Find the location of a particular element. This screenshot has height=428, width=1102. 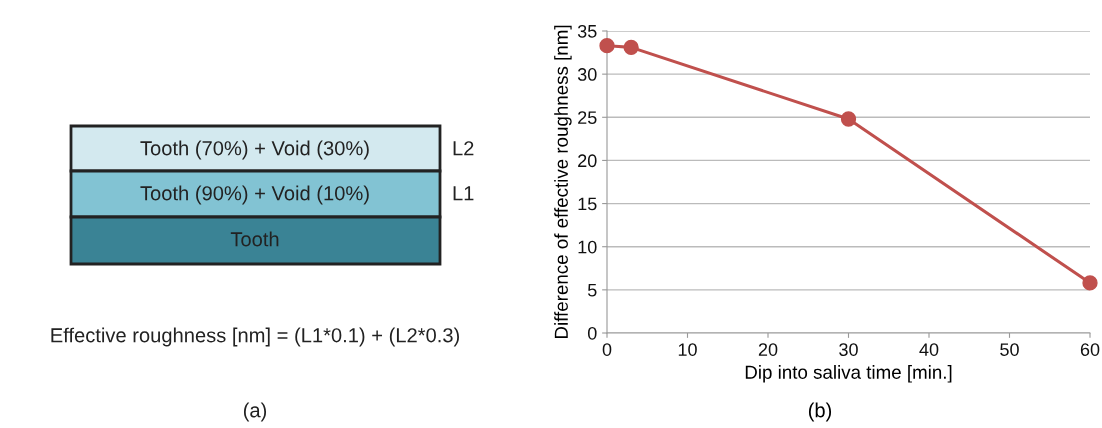

text: L1 is located at coordinates (463, 193).